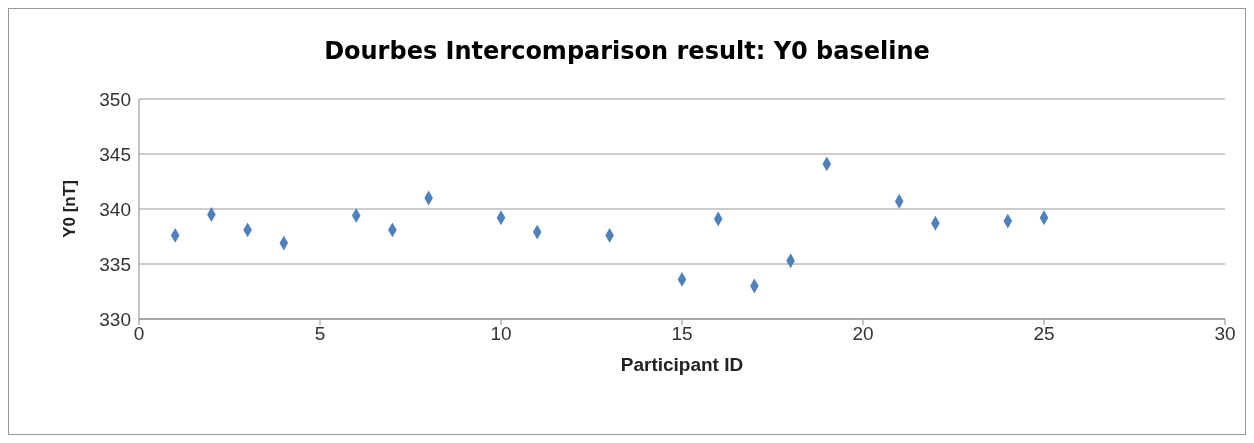  I want to click on x-tick-label: 5, so click(320, 334).